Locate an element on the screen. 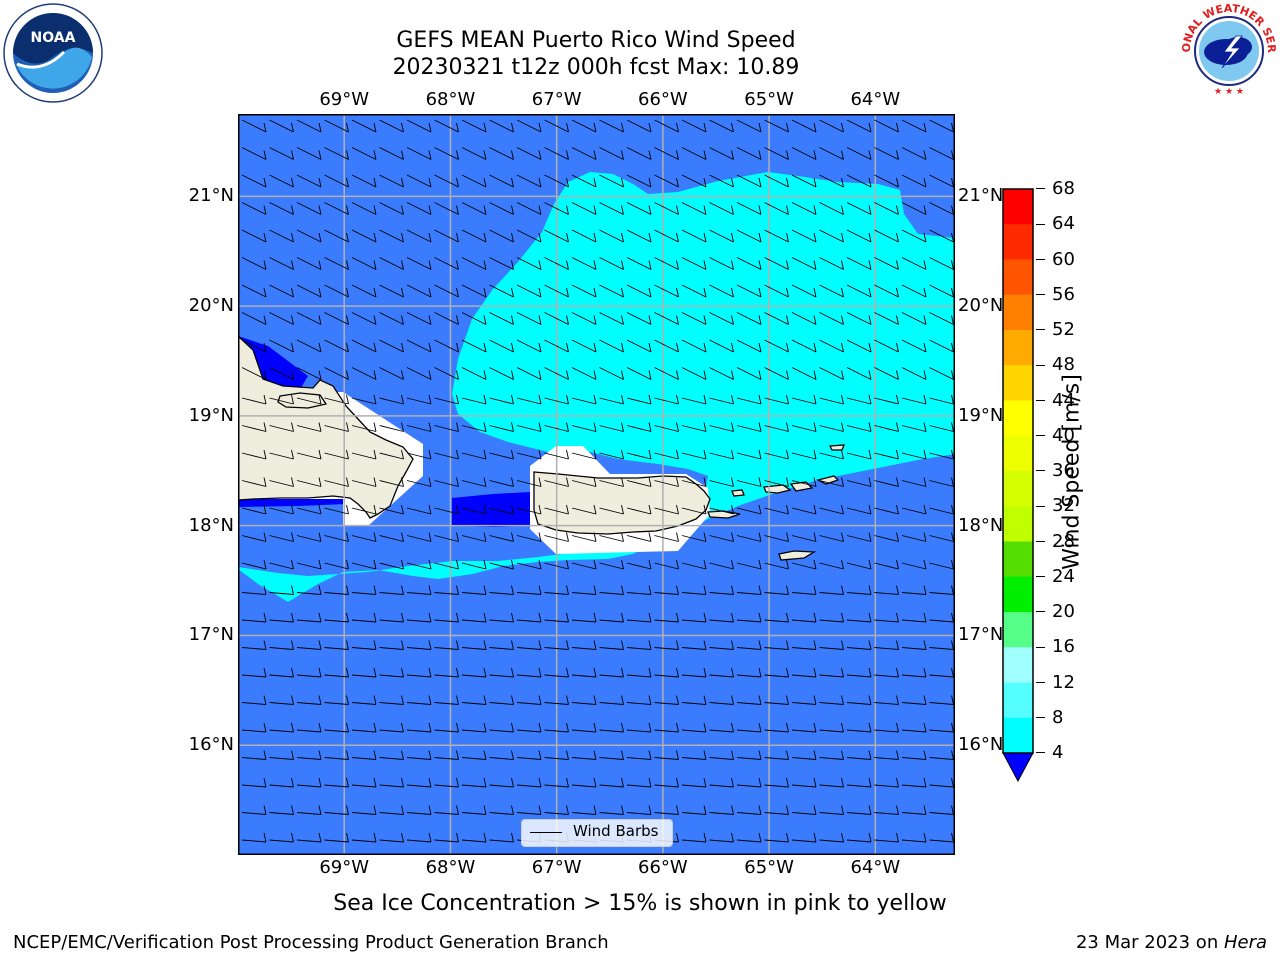 Image resolution: width=1280 pixels, height=960 pixels. map-legend: Wind Barbs is located at coordinates (597, 833).